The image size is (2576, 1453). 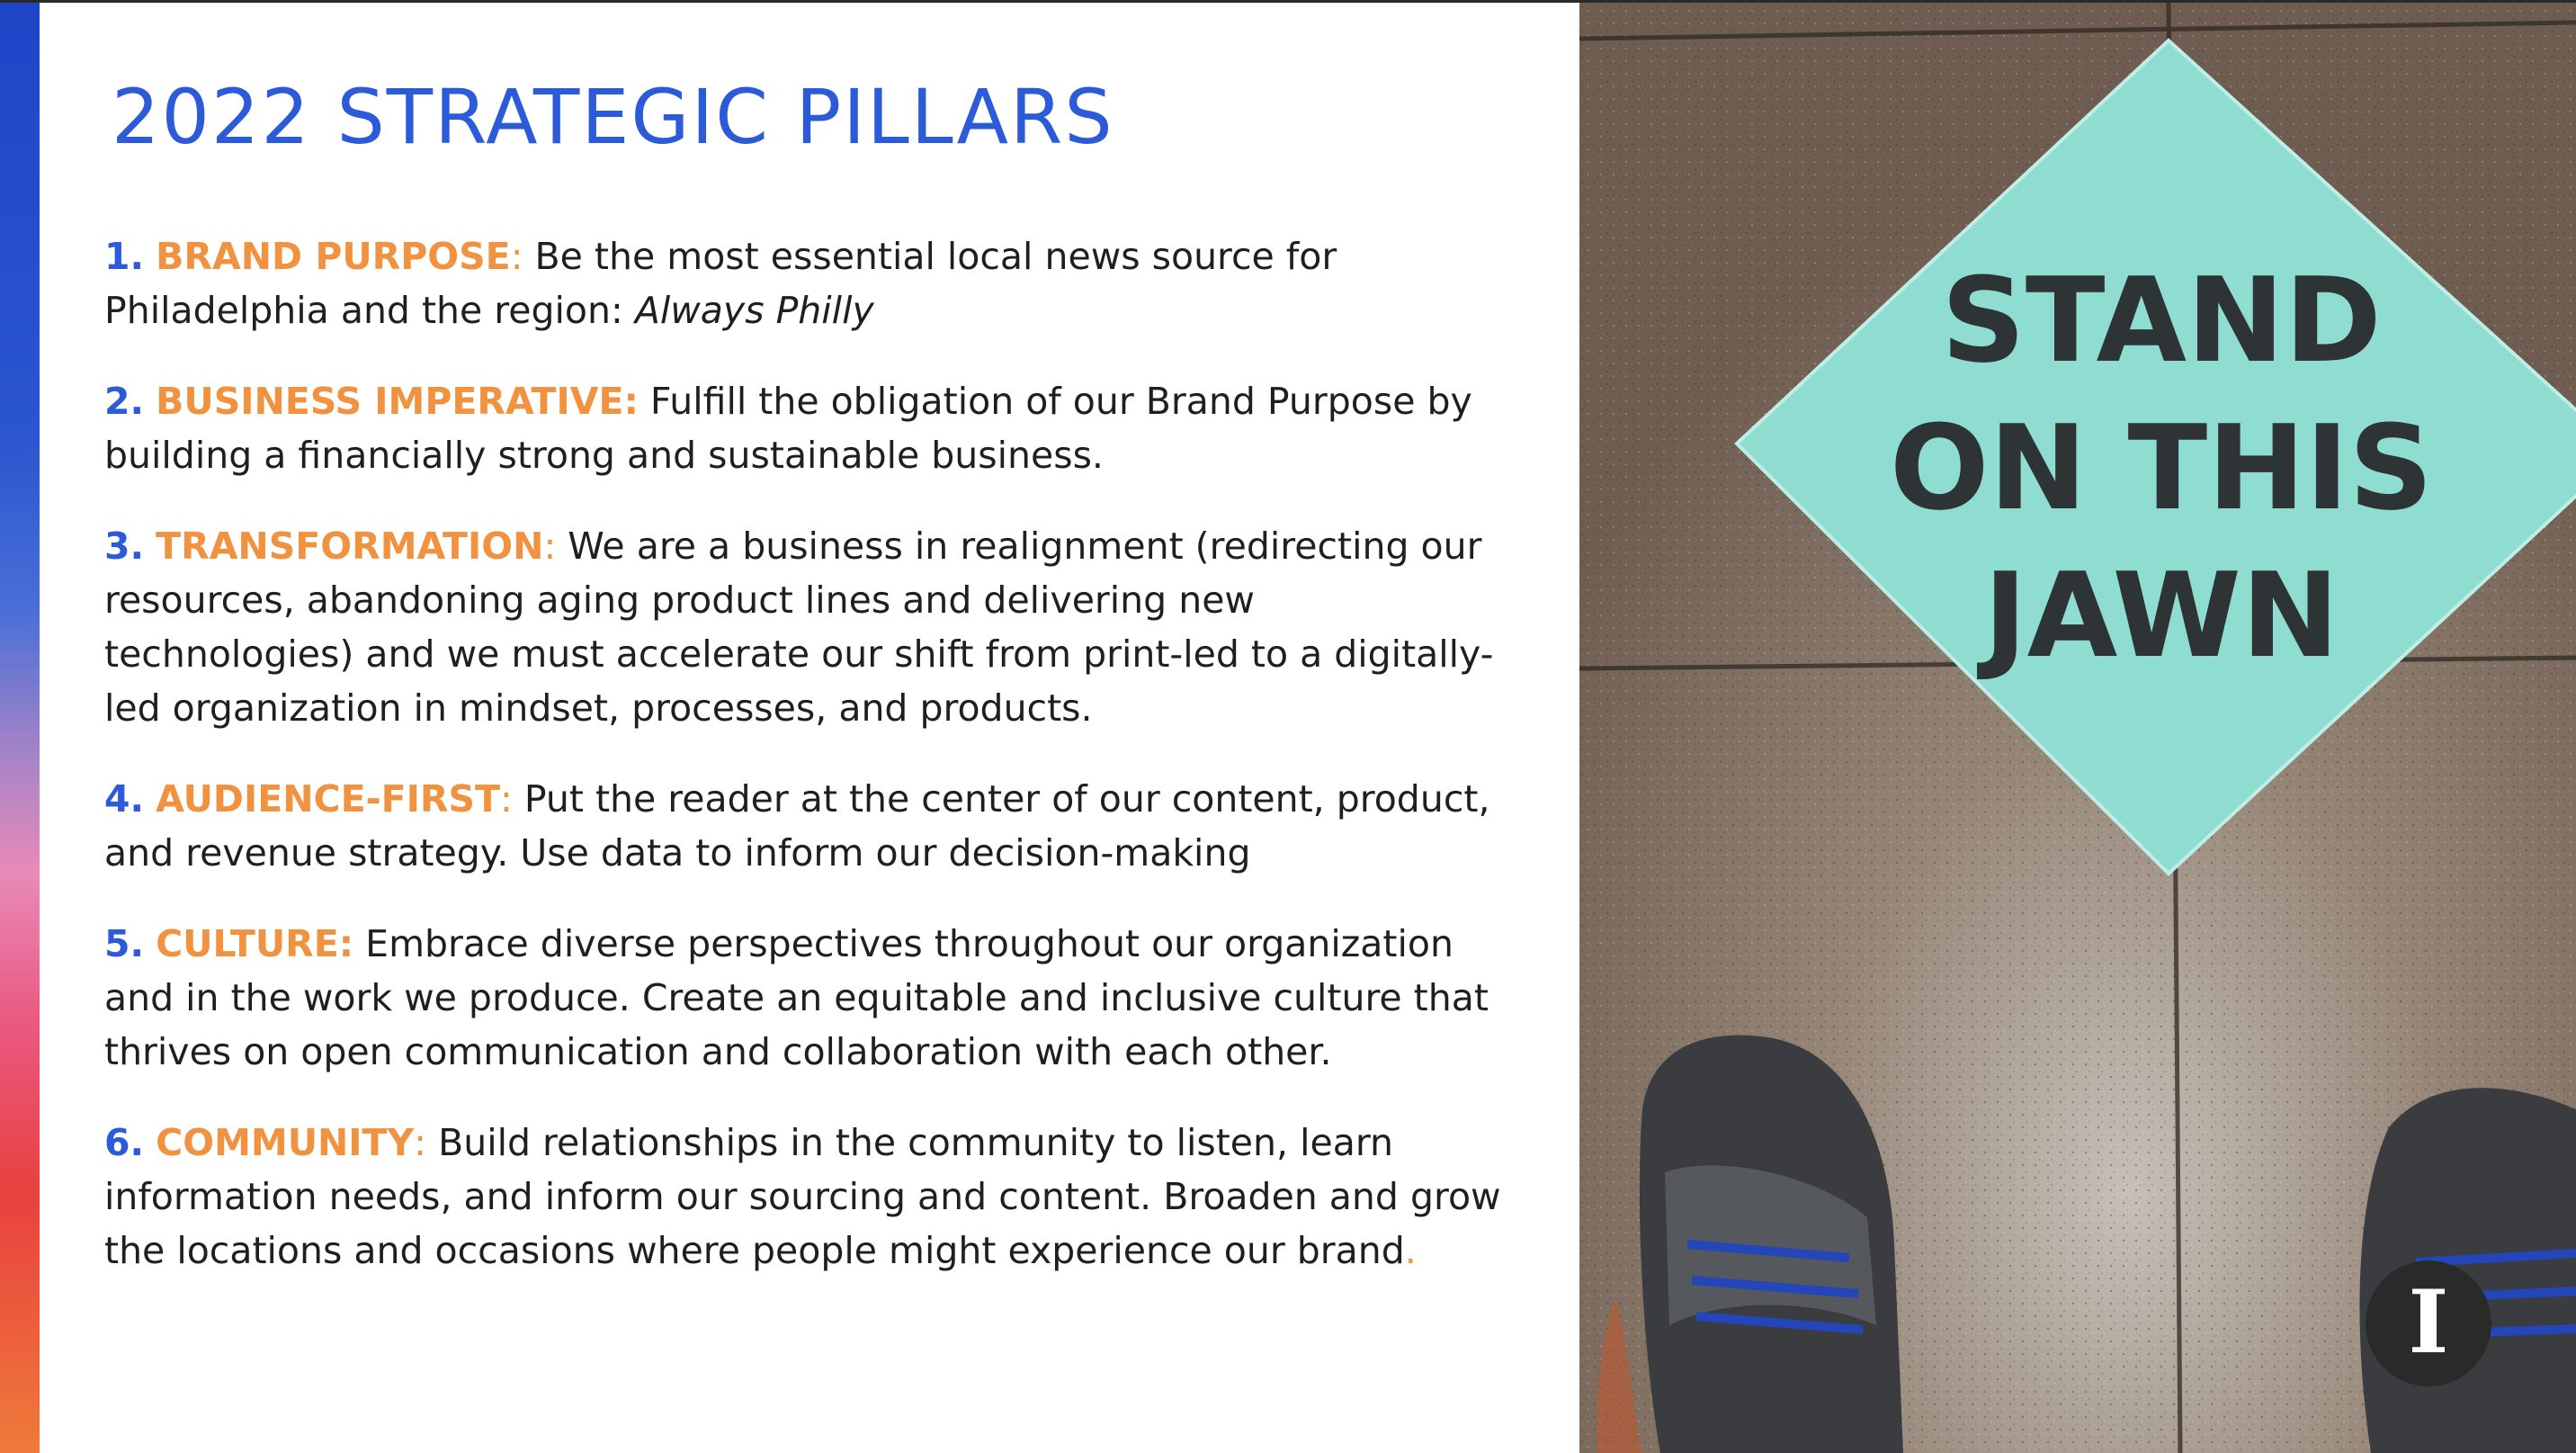 I want to click on pillar-number: 1., so click(x=124, y=256).